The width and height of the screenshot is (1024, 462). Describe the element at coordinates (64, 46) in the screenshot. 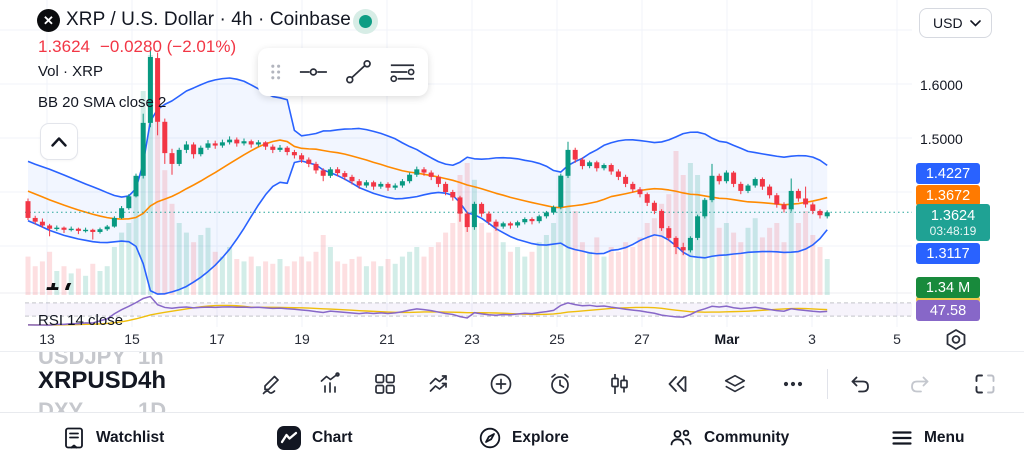

I see `last-price: 1.3624` at that location.